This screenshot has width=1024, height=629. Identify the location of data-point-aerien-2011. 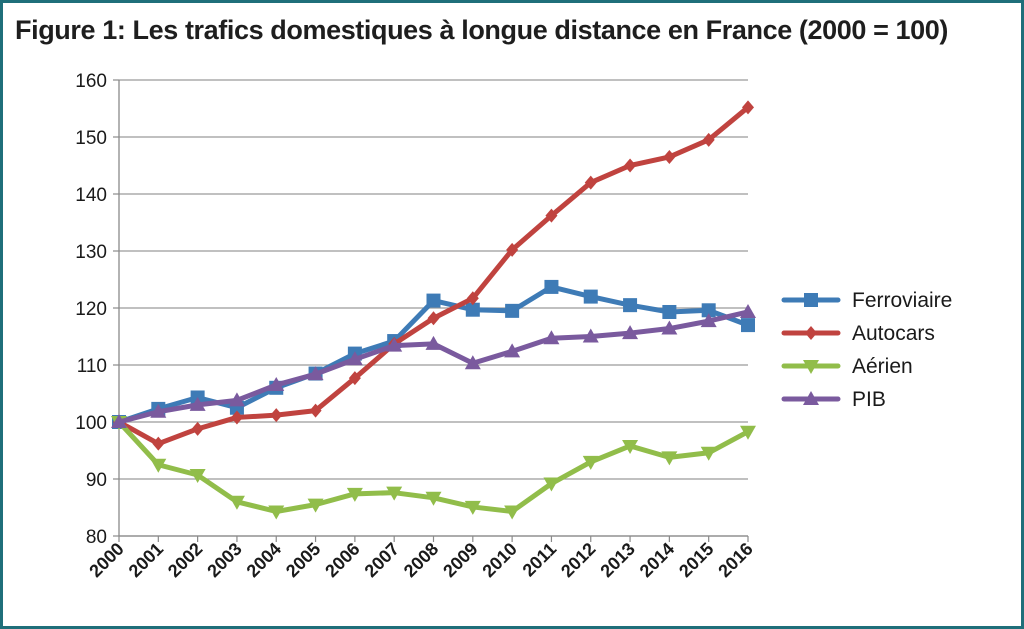
(551, 484).